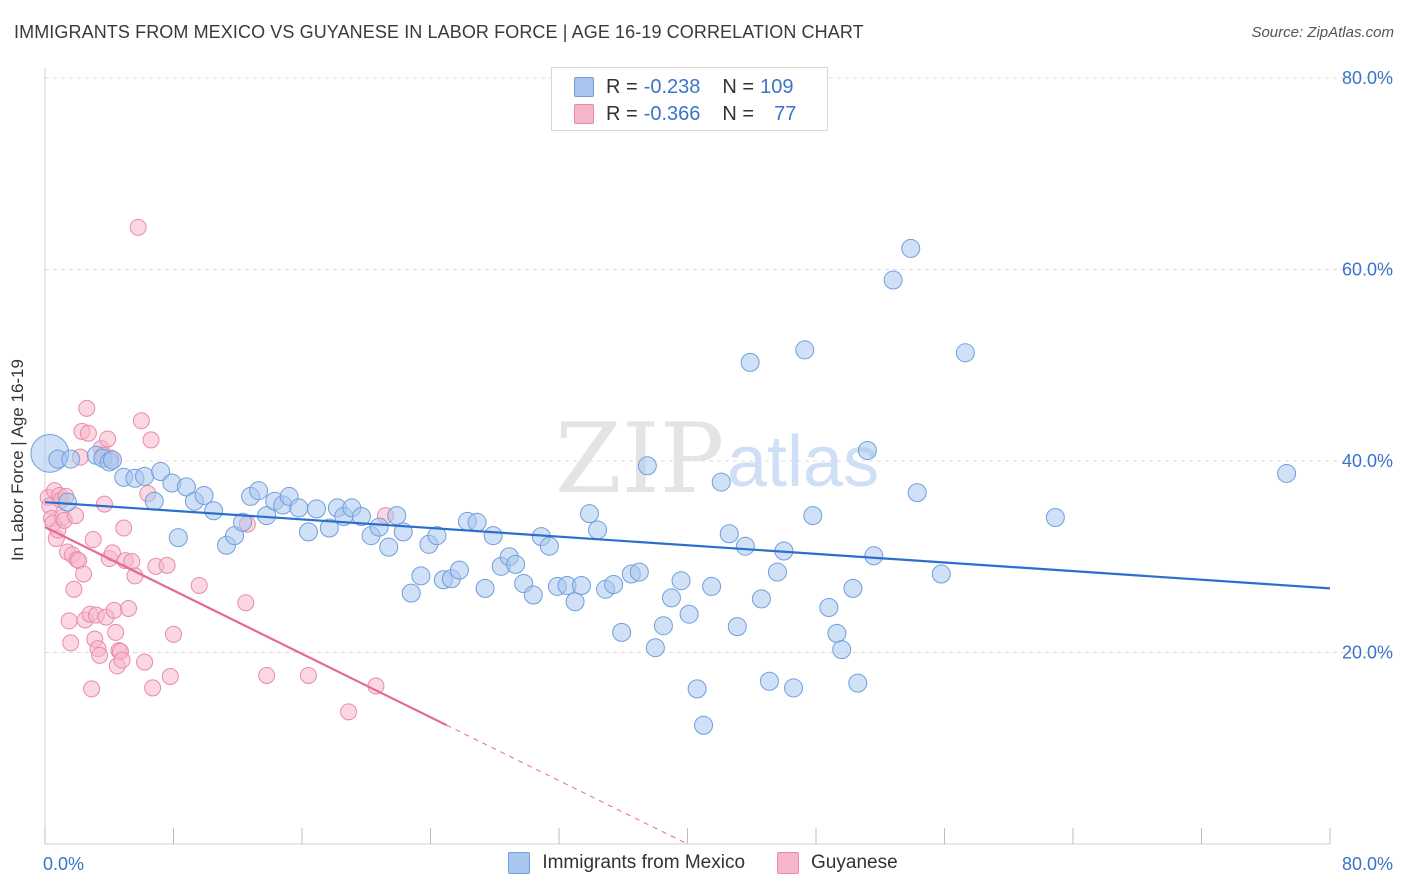 This screenshot has width=1406, height=892. Describe the element at coordinates (1367, 653) in the screenshot. I see `y-tick-label: 20.0%` at that location.